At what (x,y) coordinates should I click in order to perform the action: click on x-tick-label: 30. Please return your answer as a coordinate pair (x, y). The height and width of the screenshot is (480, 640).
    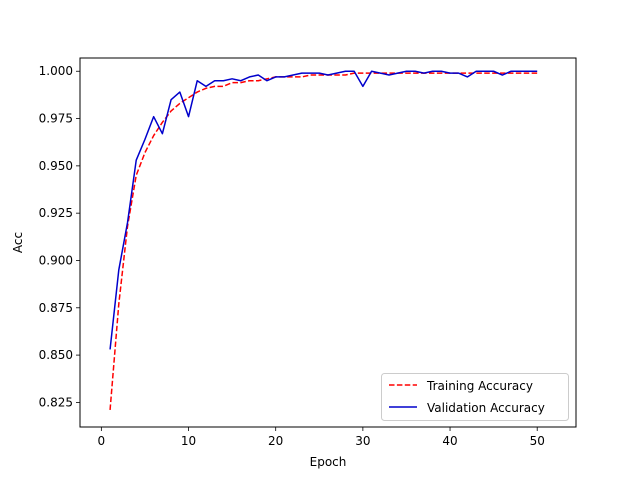
    Looking at the image, I should click on (362, 441).